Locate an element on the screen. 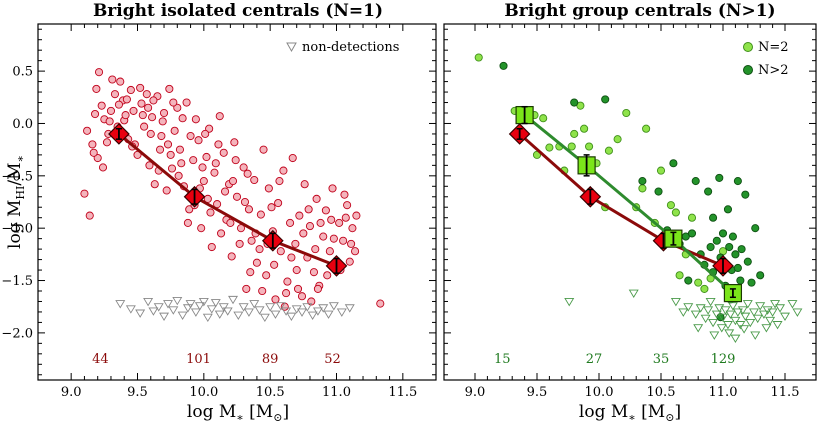  left-panel-title: Bright isolated centrals (N=1) is located at coordinates (238, 11).